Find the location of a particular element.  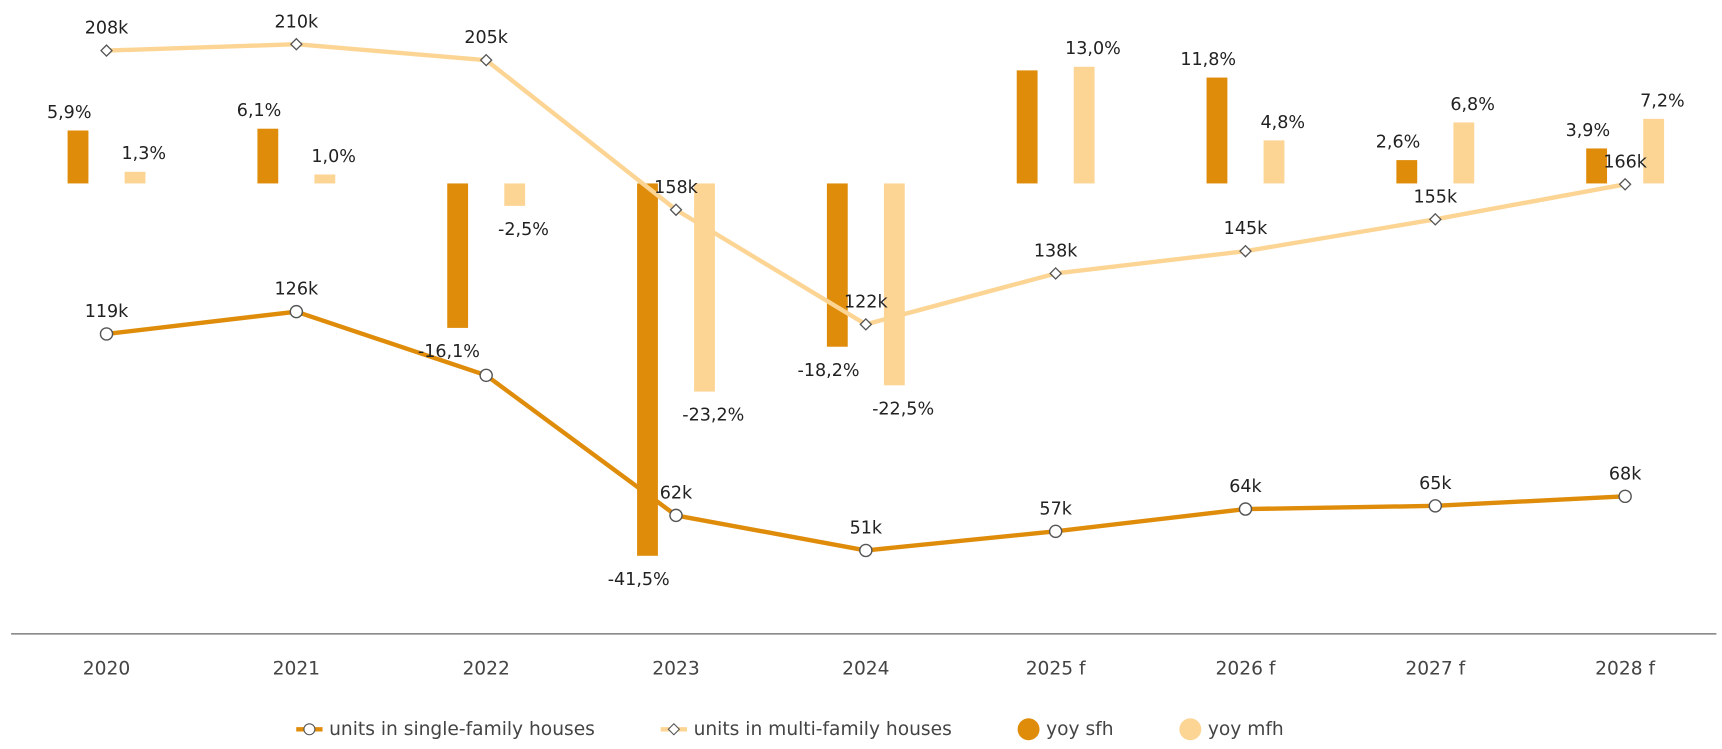

bar-label: 3,9% is located at coordinates (1588, 131).